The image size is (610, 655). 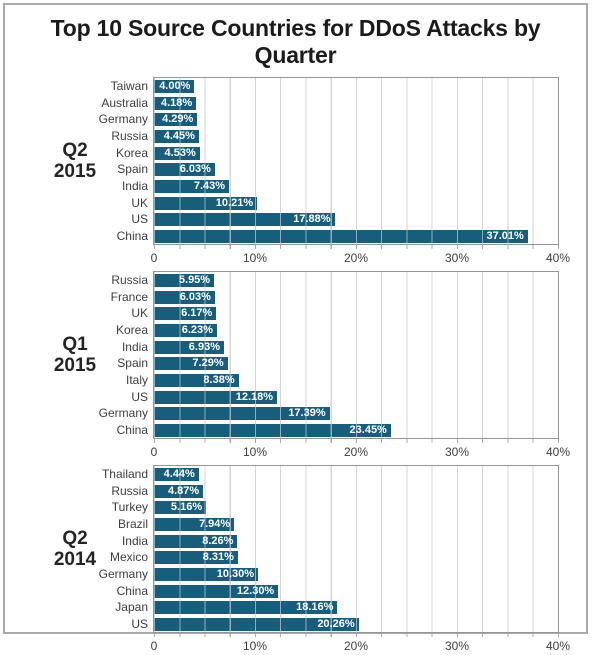 What do you see at coordinates (196, 558) in the screenshot?
I see `bar: 8.31%` at bounding box center [196, 558].